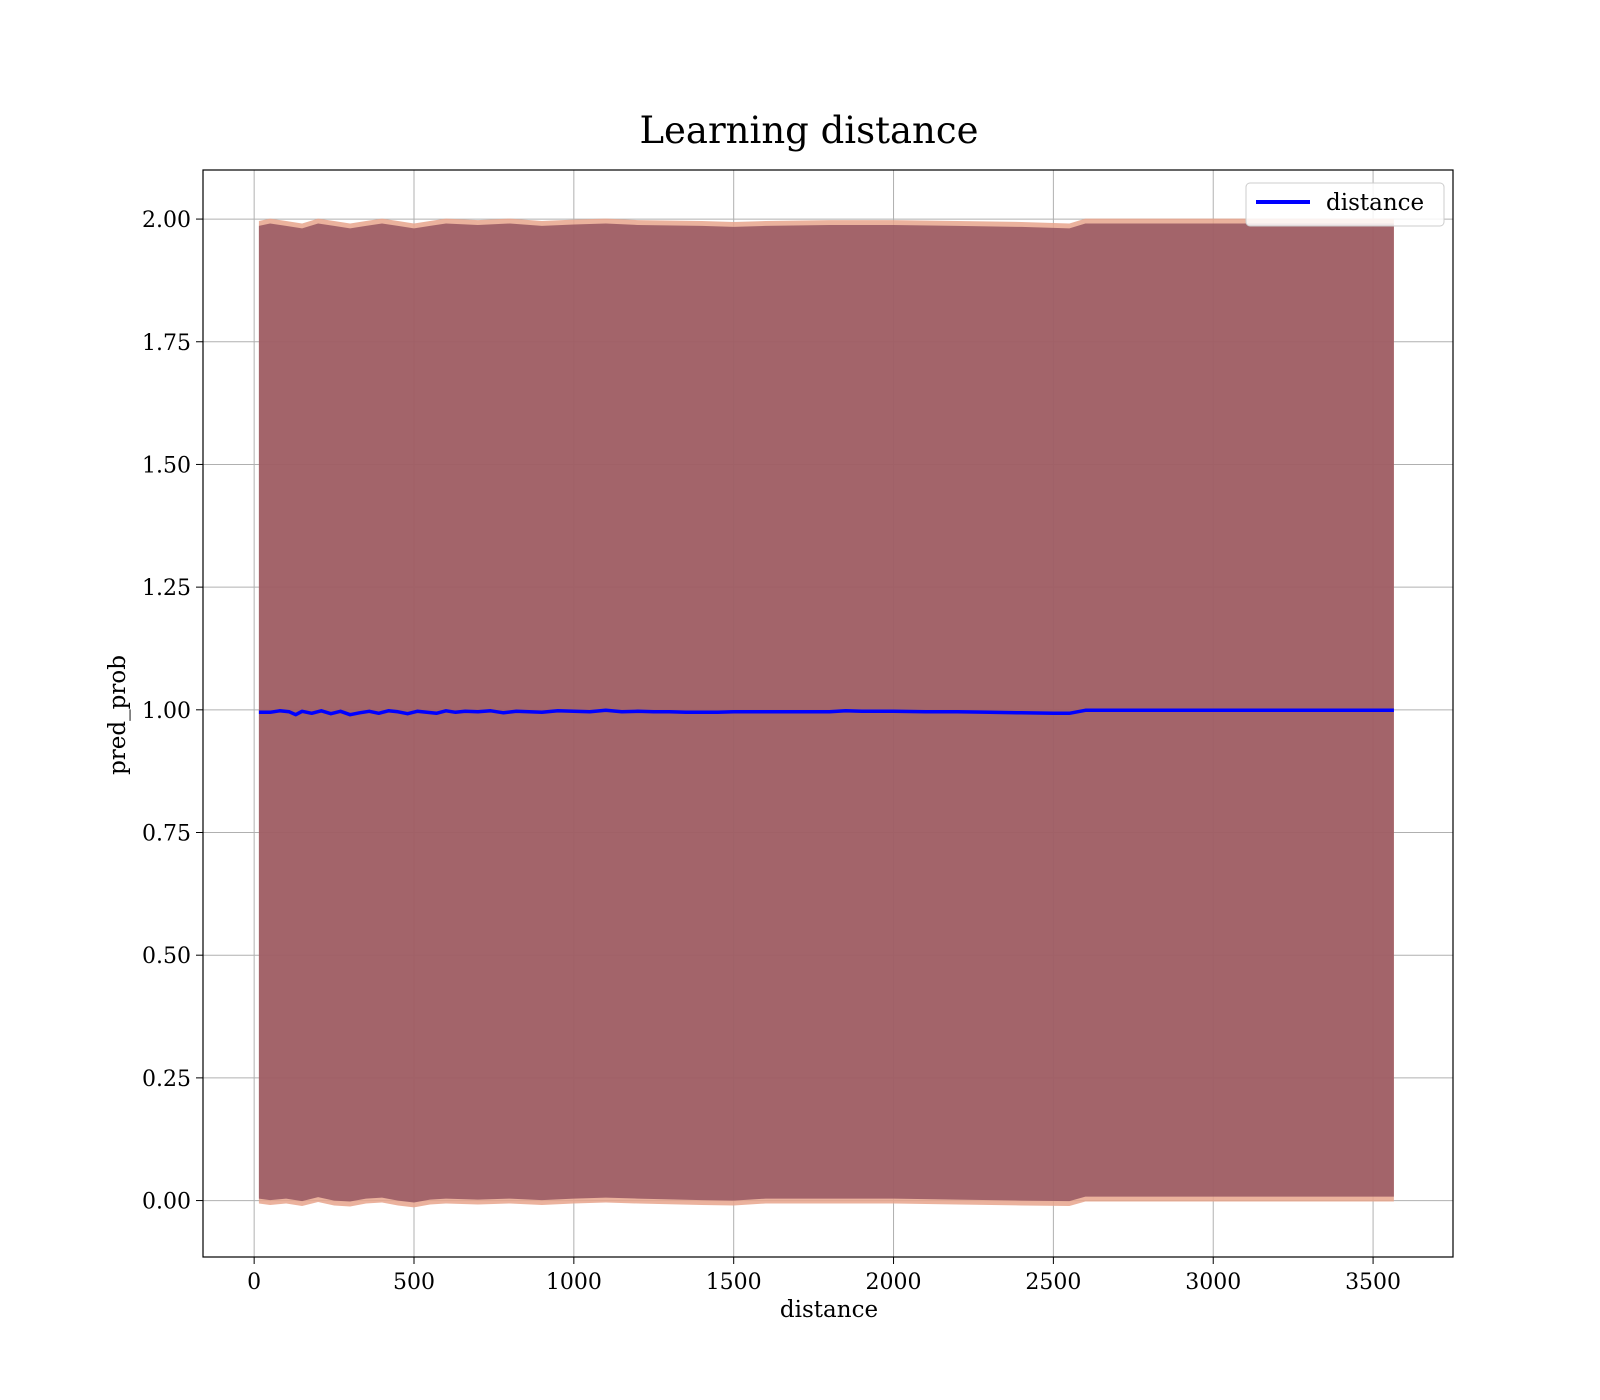  I want to click on series-lines, so click(826, 712).